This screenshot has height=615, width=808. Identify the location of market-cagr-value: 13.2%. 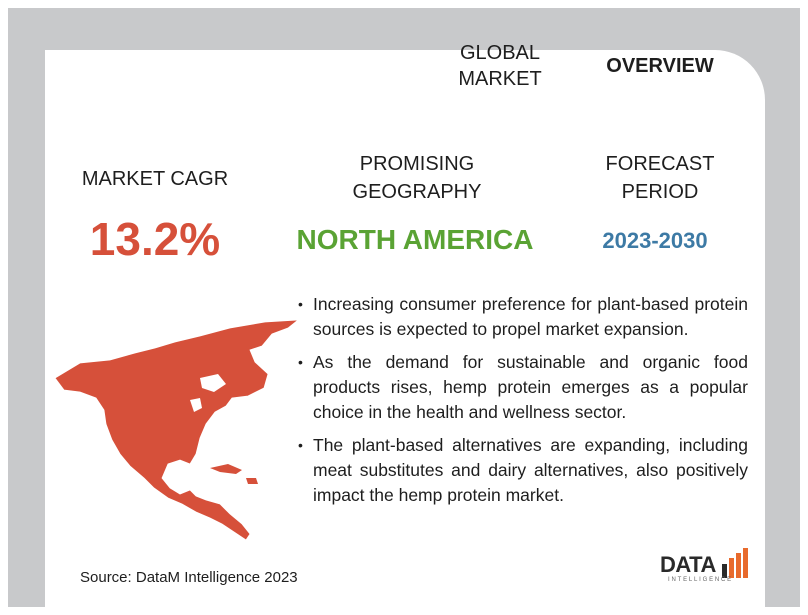
(155, 239).